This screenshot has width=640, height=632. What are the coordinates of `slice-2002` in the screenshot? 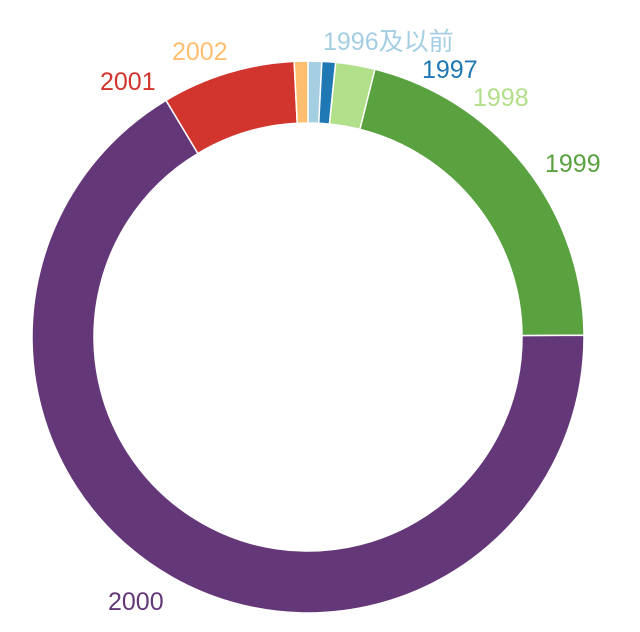 It's located at (301, 92).